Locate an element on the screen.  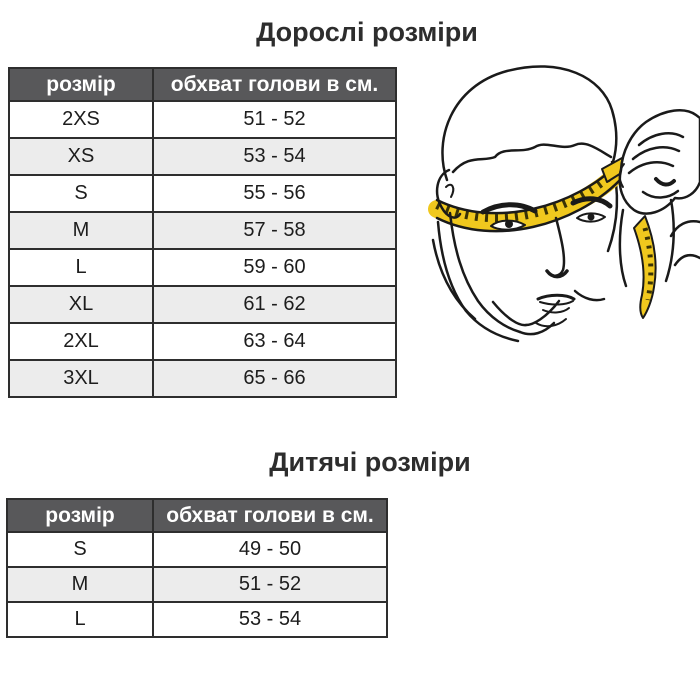
size-cell: XS is located at coordinates (81, 156).